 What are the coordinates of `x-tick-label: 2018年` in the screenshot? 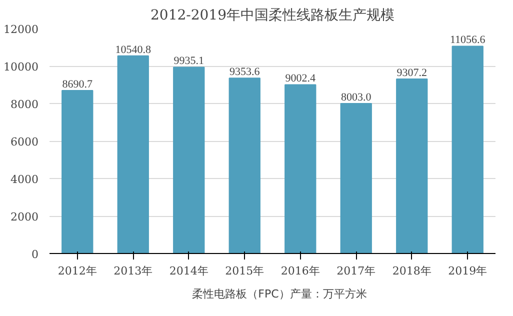 It's located at (412, 271).